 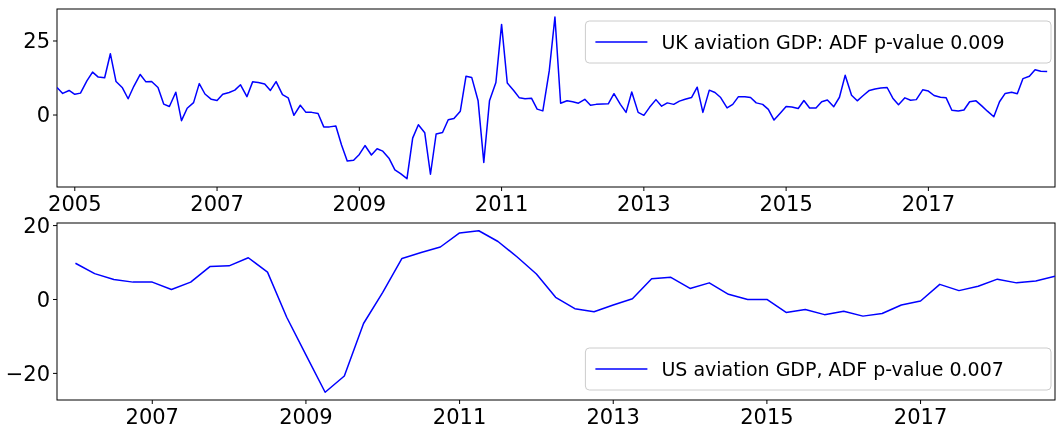 What do you see at coordinates (27, 373) in the screenshot?
I see `y-tick-label: −20` at bounding box center [27, 373].